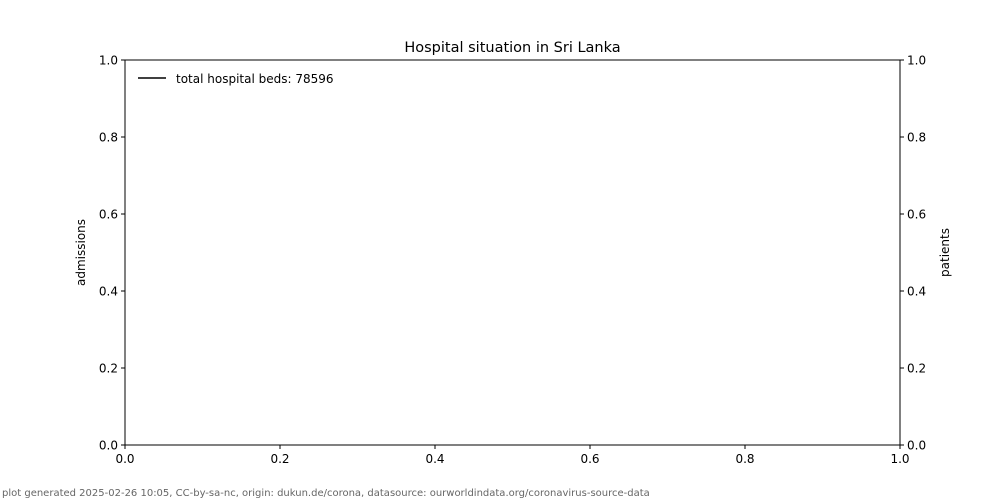  What do you see at coordinates (916, 138) in the screenshot?
I see `y-tick-label-right: 0.8` at bounding box center [916, 138].